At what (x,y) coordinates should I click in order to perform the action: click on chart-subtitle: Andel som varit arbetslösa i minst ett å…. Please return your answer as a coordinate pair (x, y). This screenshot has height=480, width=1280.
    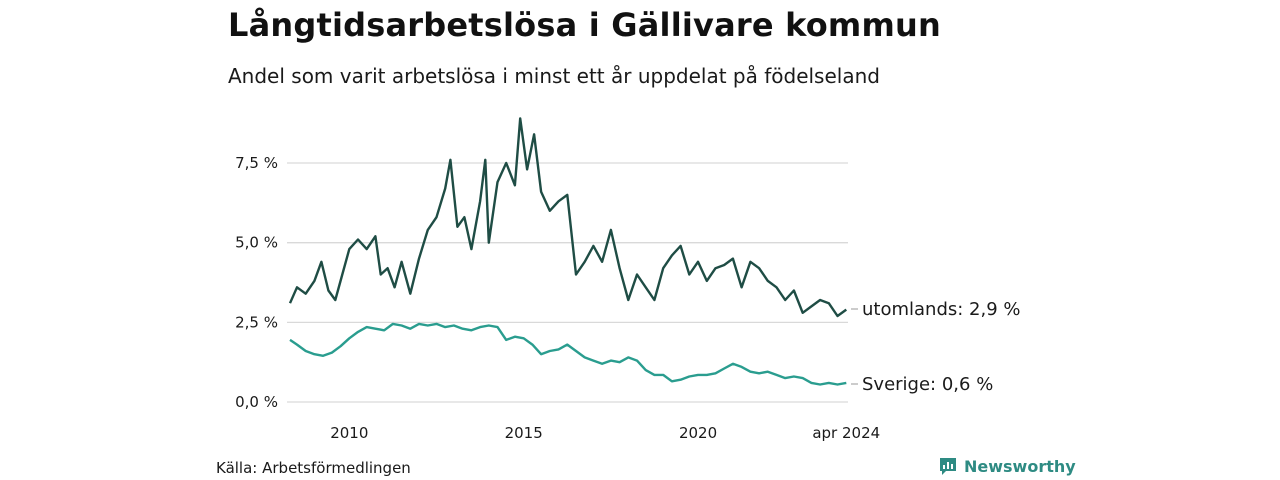
    Looking at the image, I should click on (554, 76).